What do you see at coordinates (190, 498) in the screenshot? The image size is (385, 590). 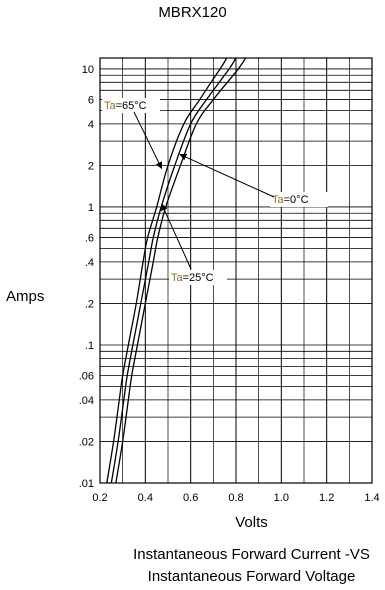 I see `x-tick-label: 0.6` at bounding box center [190, 498].